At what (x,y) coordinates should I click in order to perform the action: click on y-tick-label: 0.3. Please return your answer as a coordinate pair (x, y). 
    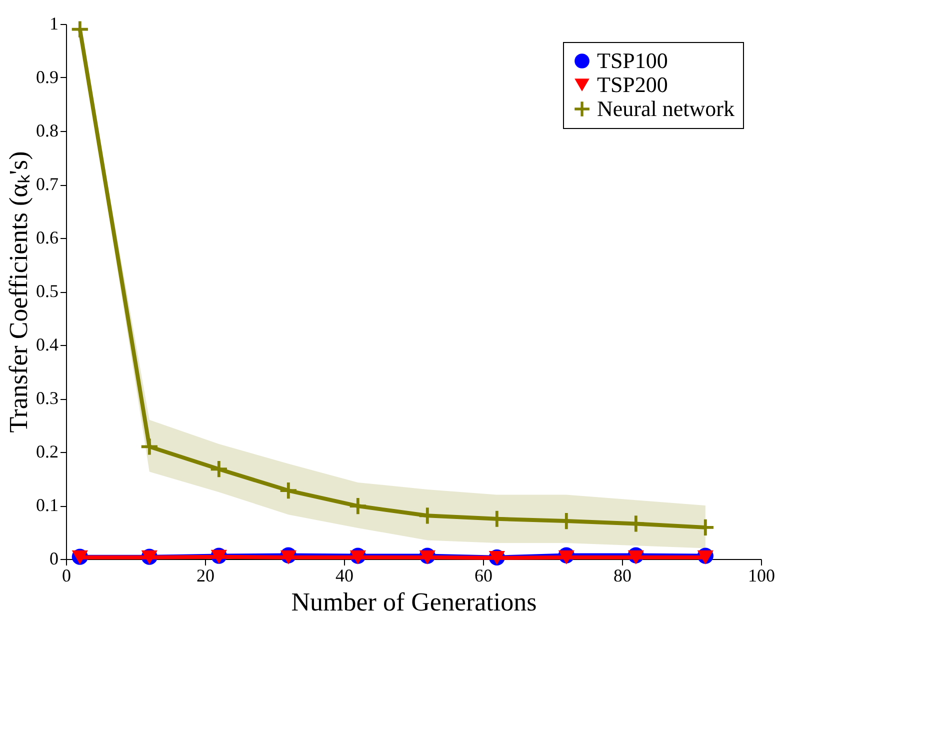
    Looking at the image, I should click on (47, 398).